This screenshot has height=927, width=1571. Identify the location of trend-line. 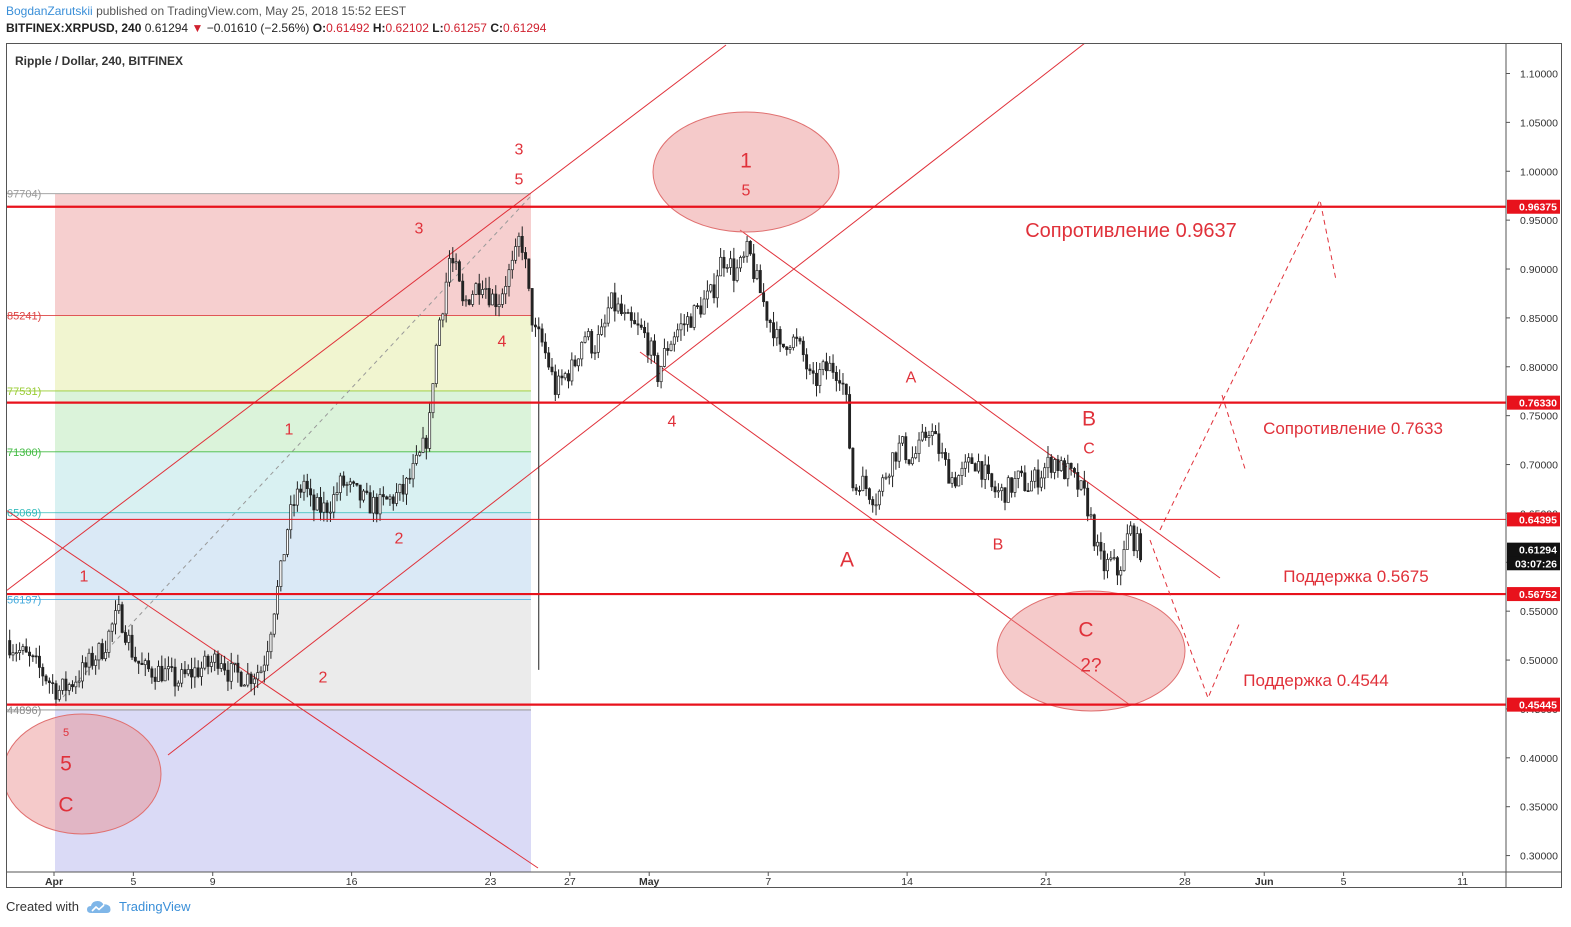
(885, 528).